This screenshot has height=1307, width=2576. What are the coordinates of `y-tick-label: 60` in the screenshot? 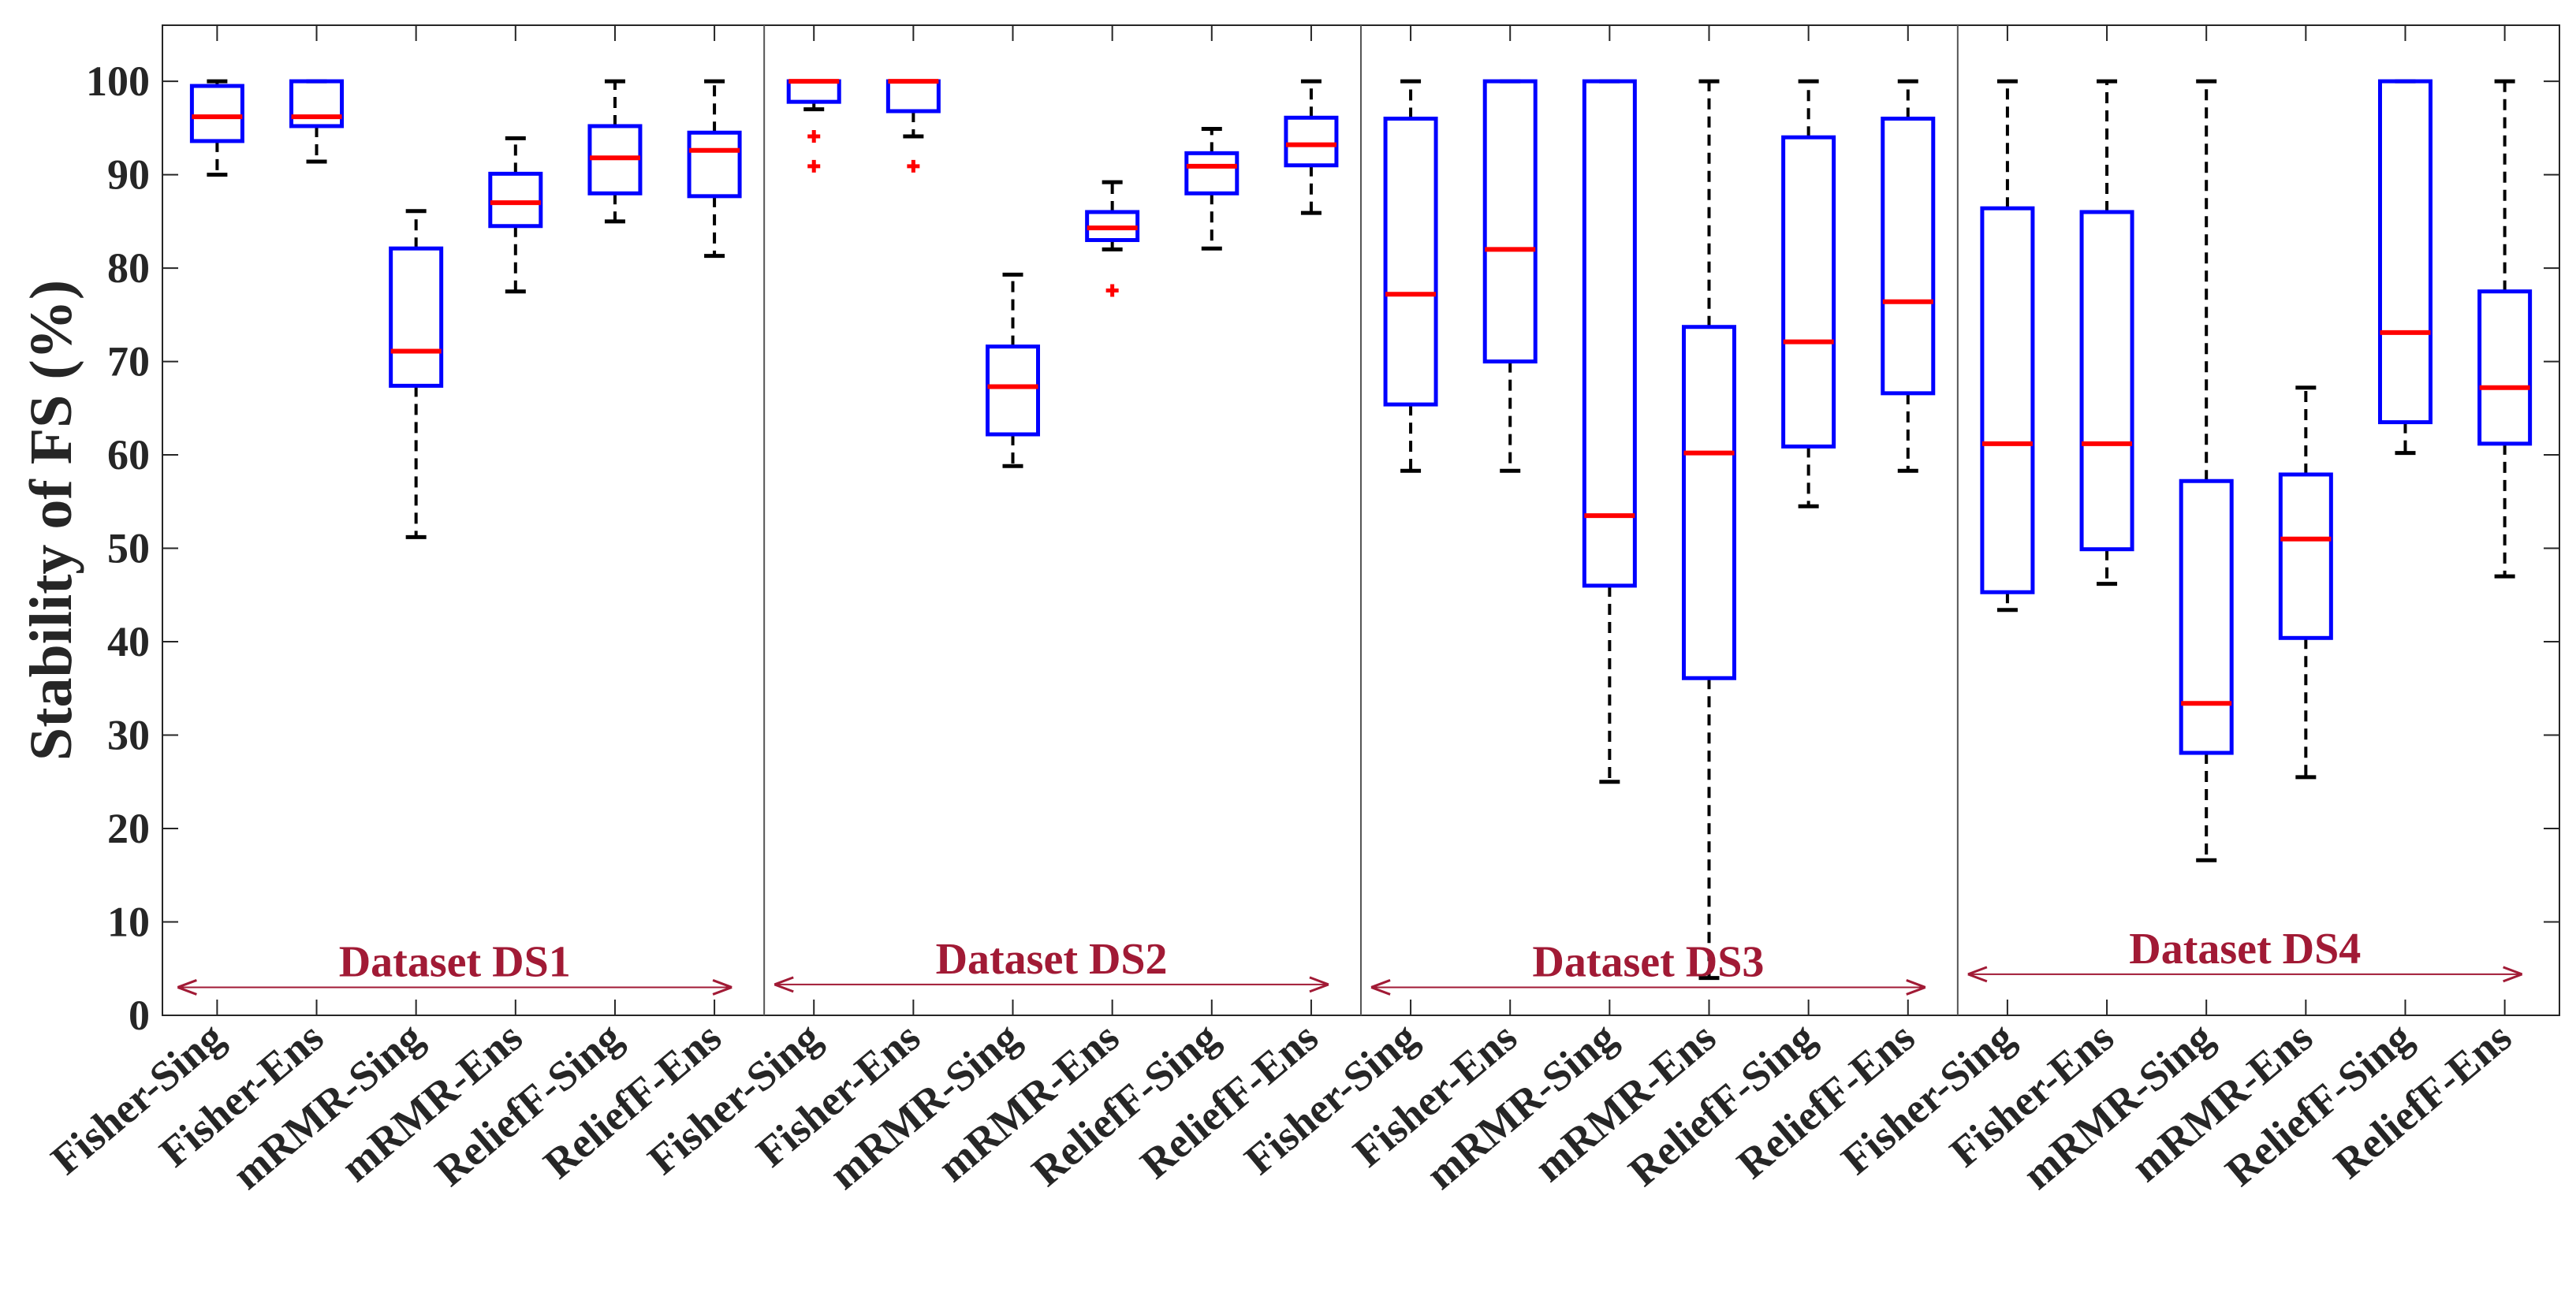 It's located at (128, 454).